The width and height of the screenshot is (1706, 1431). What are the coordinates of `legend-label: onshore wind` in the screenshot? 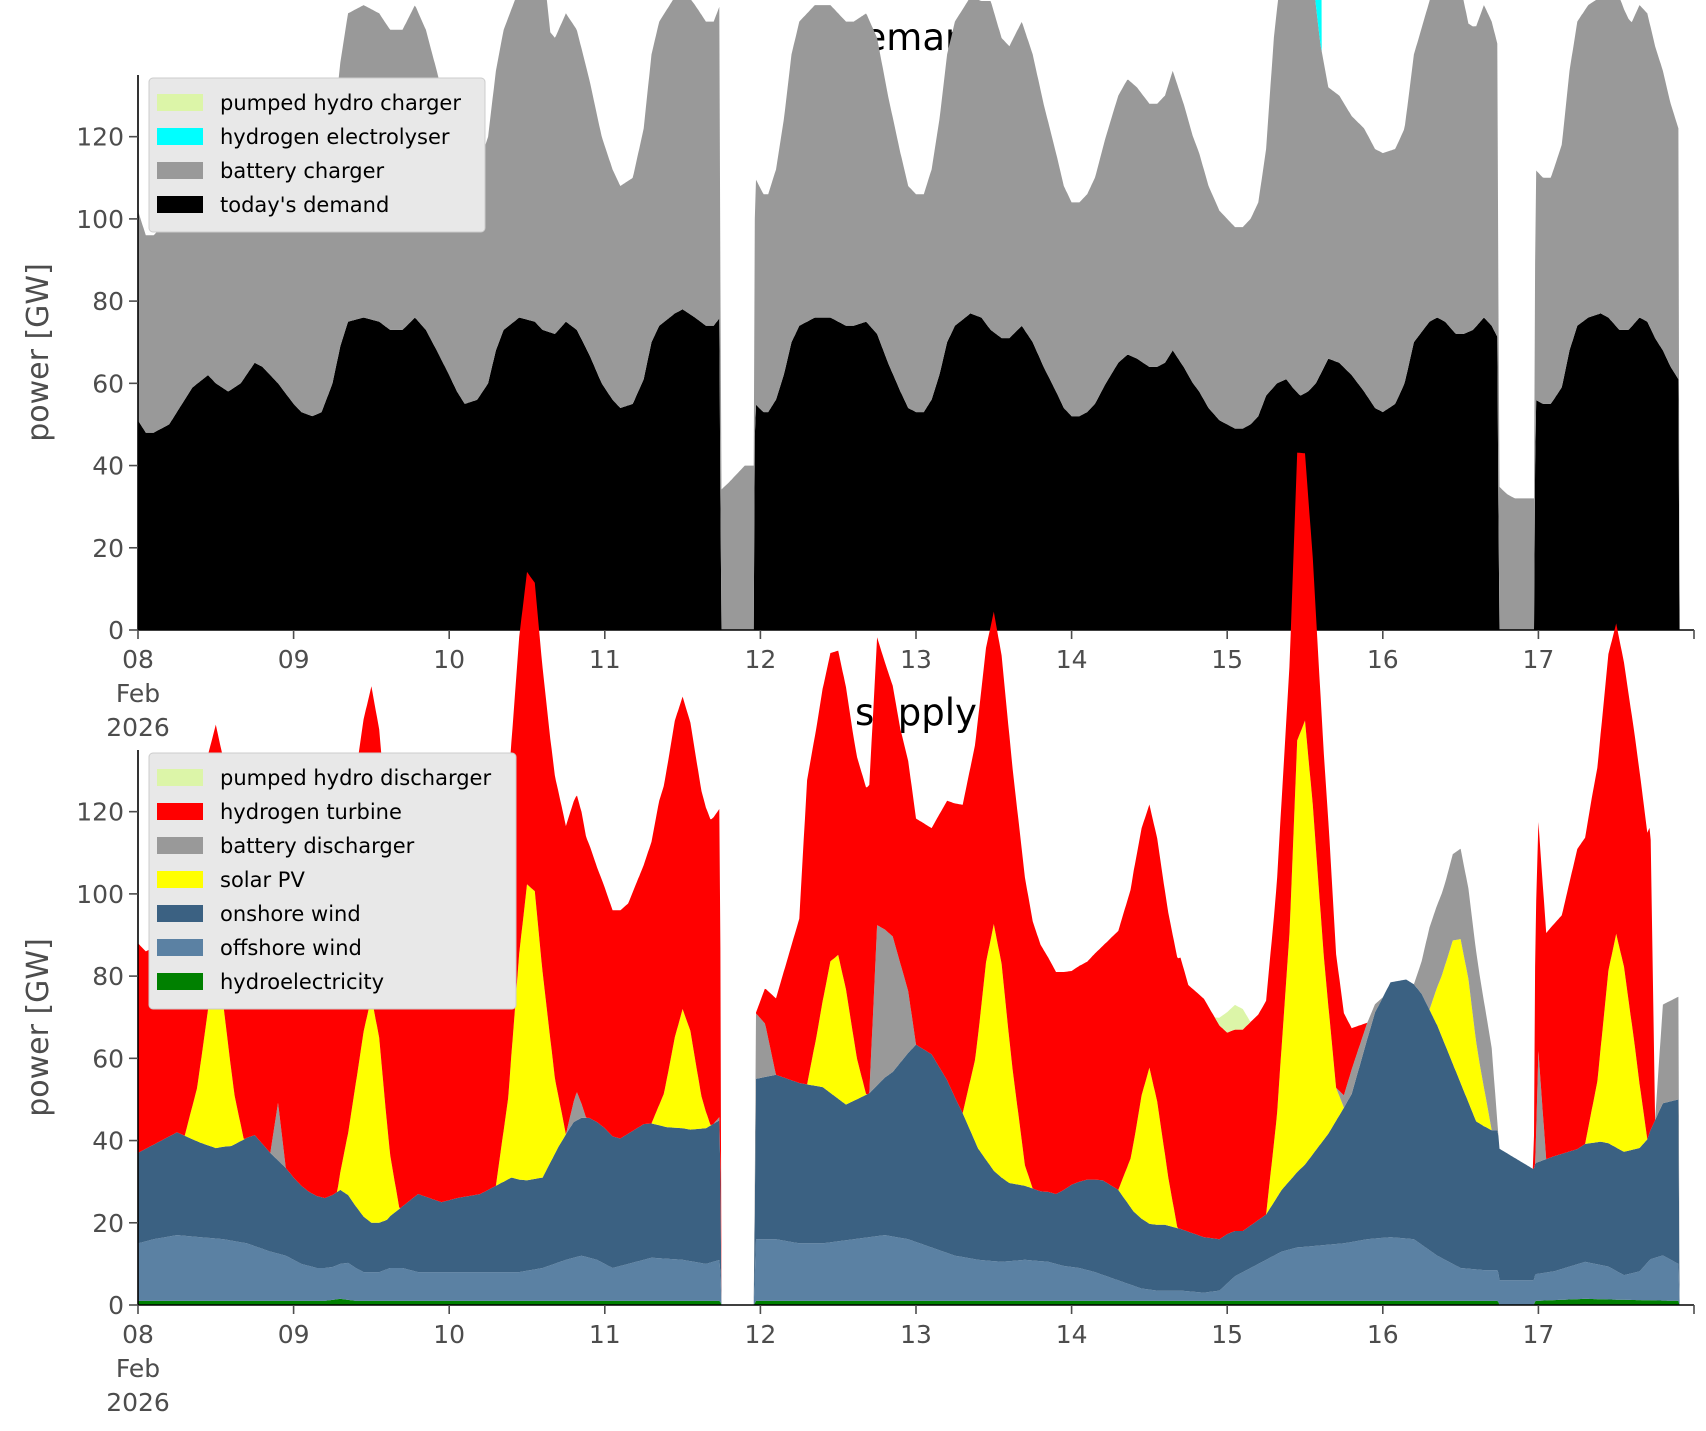 It's located at (290, 914).